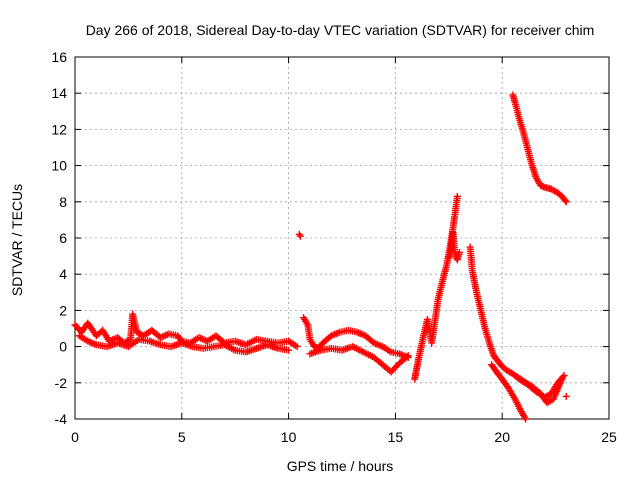  What do you see at coordinates (63, 310) in the screenshot?
I see `y-tick-label: 2` at bounding box center [63, 310].